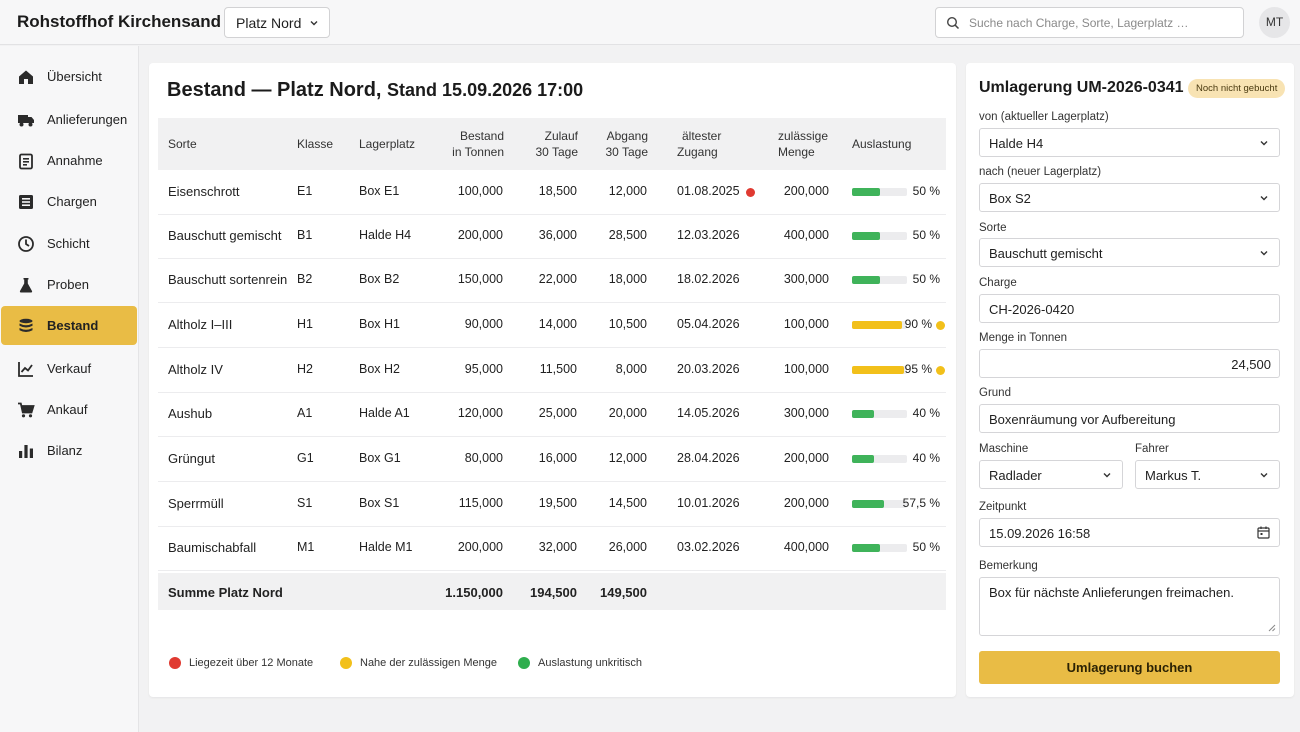 The image size is (1300, 732). I want to click on cell-sorte: Altholz IV, so click(195, 369).